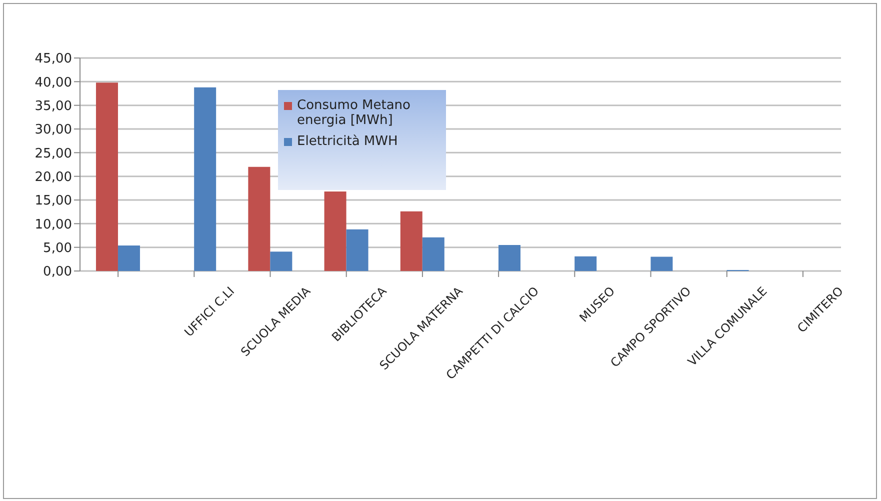 The image size is (881, 501). I want to click on y-tick-label: 45,00, so click(53, 59).